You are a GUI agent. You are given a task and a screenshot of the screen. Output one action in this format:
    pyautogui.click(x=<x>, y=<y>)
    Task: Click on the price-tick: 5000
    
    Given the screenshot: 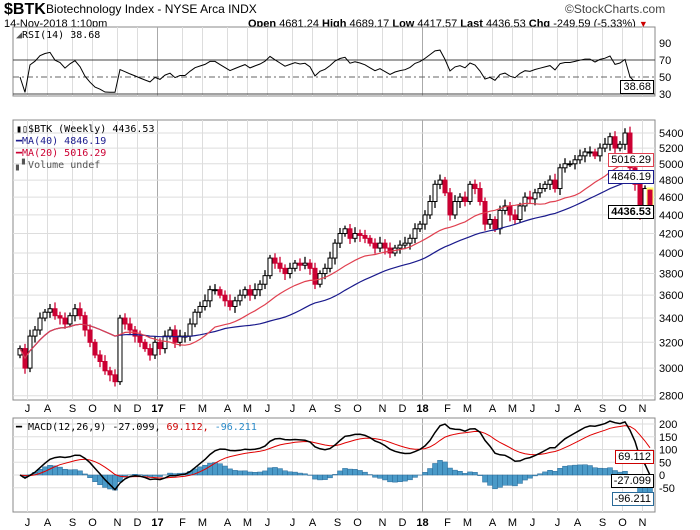 What is the action you would take?
    pyautogui.click(x=671, y=165)
    